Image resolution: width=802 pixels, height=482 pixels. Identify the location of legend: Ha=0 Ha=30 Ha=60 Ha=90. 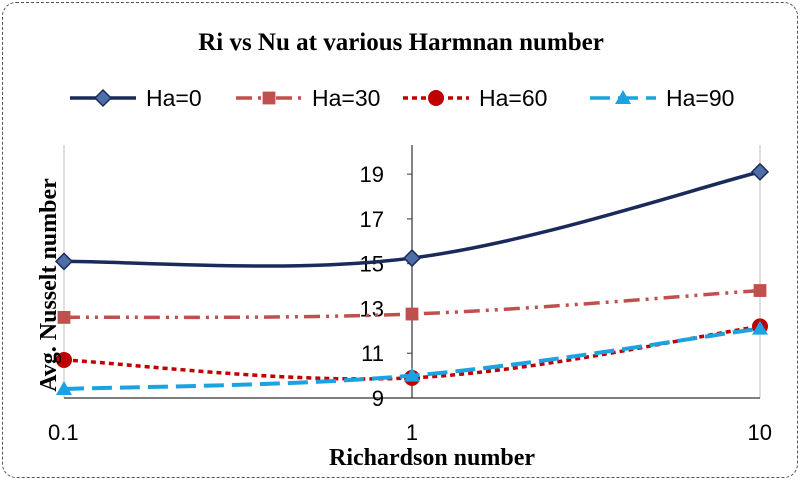
(402, 98).